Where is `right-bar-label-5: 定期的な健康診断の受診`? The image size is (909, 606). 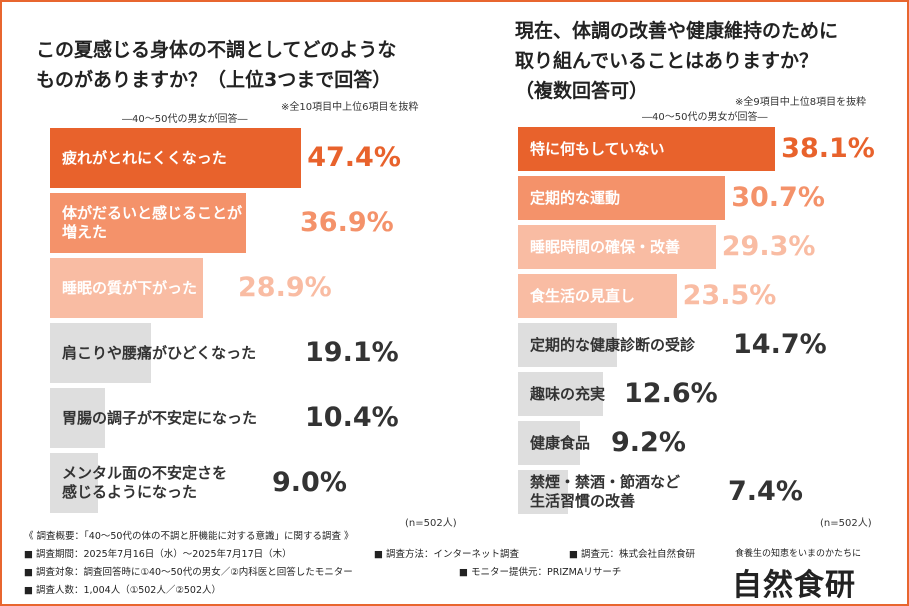 right-bar-label-5: 定期的な健康診断の受診 is located at coordinates (613, 344).